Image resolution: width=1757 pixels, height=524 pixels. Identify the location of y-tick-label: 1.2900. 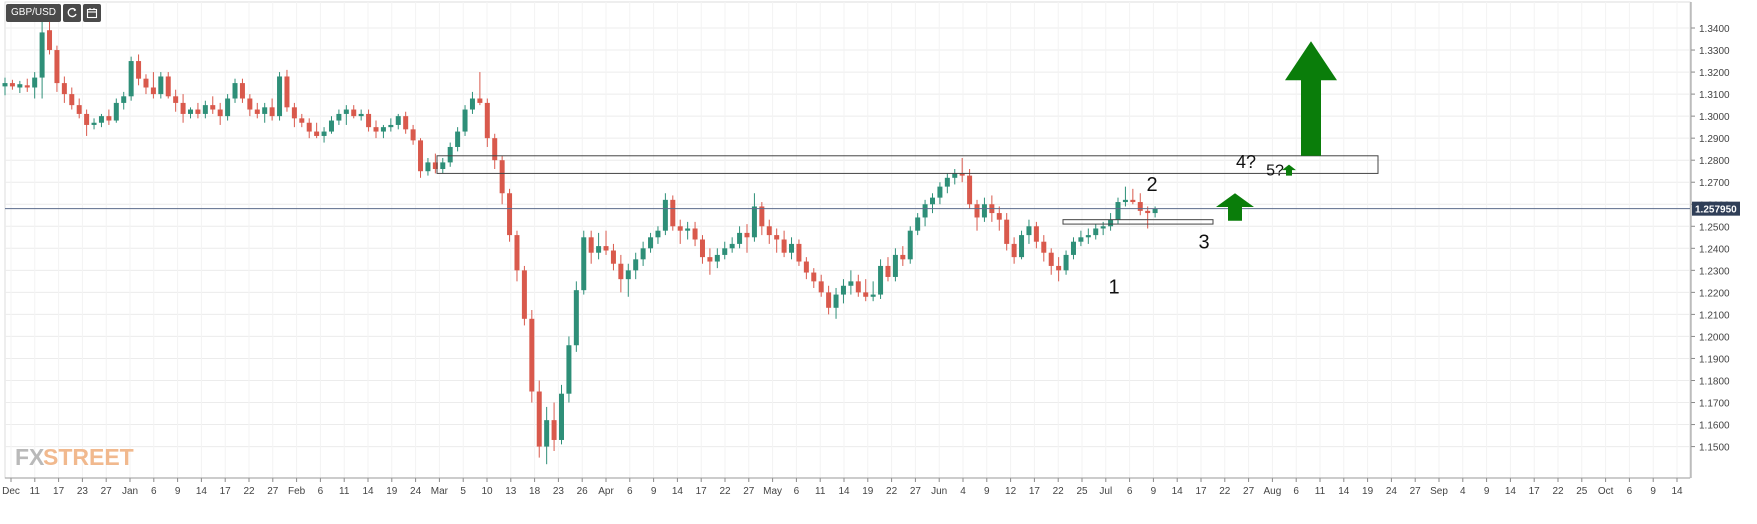
(1714, 139).